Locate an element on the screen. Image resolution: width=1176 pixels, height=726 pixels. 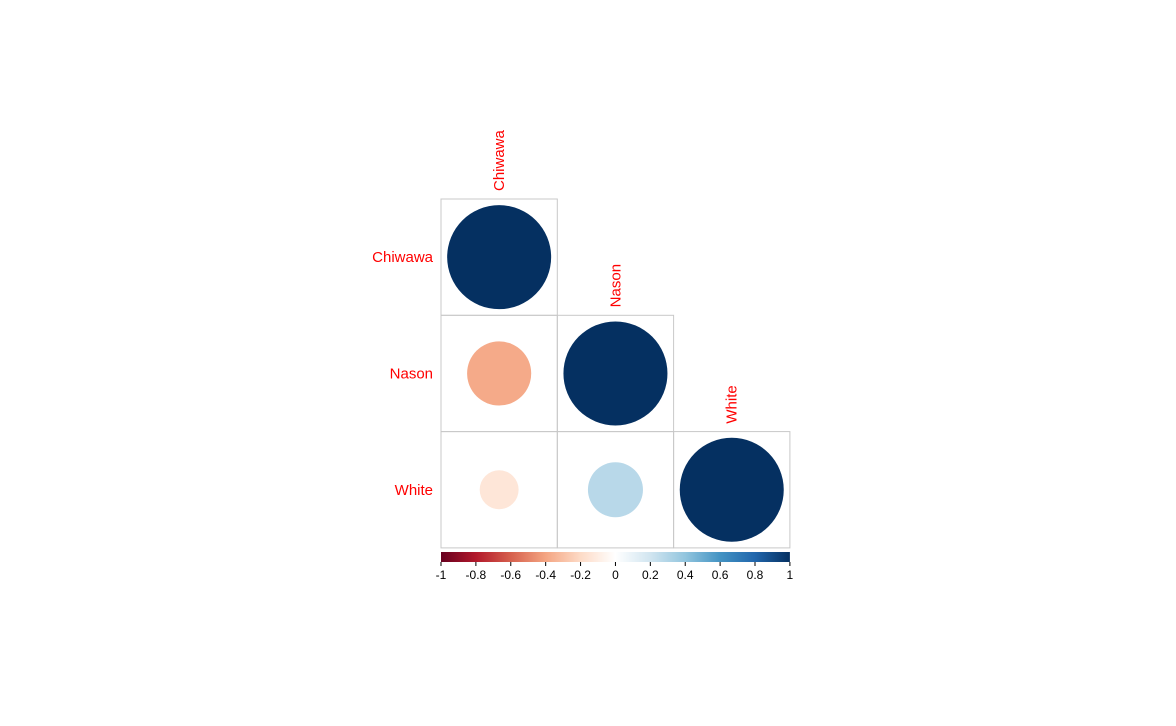
correlation-circle-white-chiwawa is located at coordinates (499, 490).